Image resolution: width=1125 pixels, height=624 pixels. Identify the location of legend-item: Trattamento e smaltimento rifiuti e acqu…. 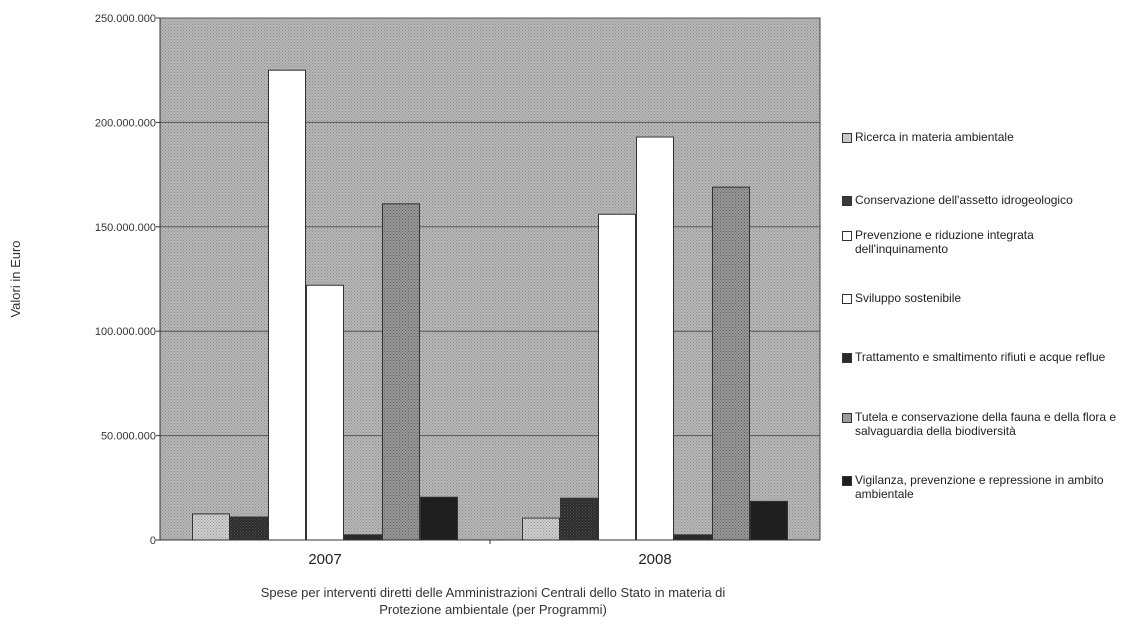
(982, 357).